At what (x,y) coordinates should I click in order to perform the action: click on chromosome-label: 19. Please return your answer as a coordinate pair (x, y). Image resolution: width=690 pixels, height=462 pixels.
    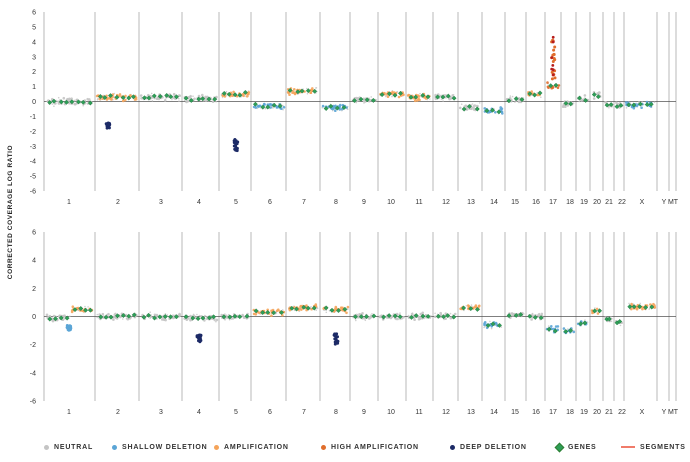
    Looking at the image, I should click on (584, 412).